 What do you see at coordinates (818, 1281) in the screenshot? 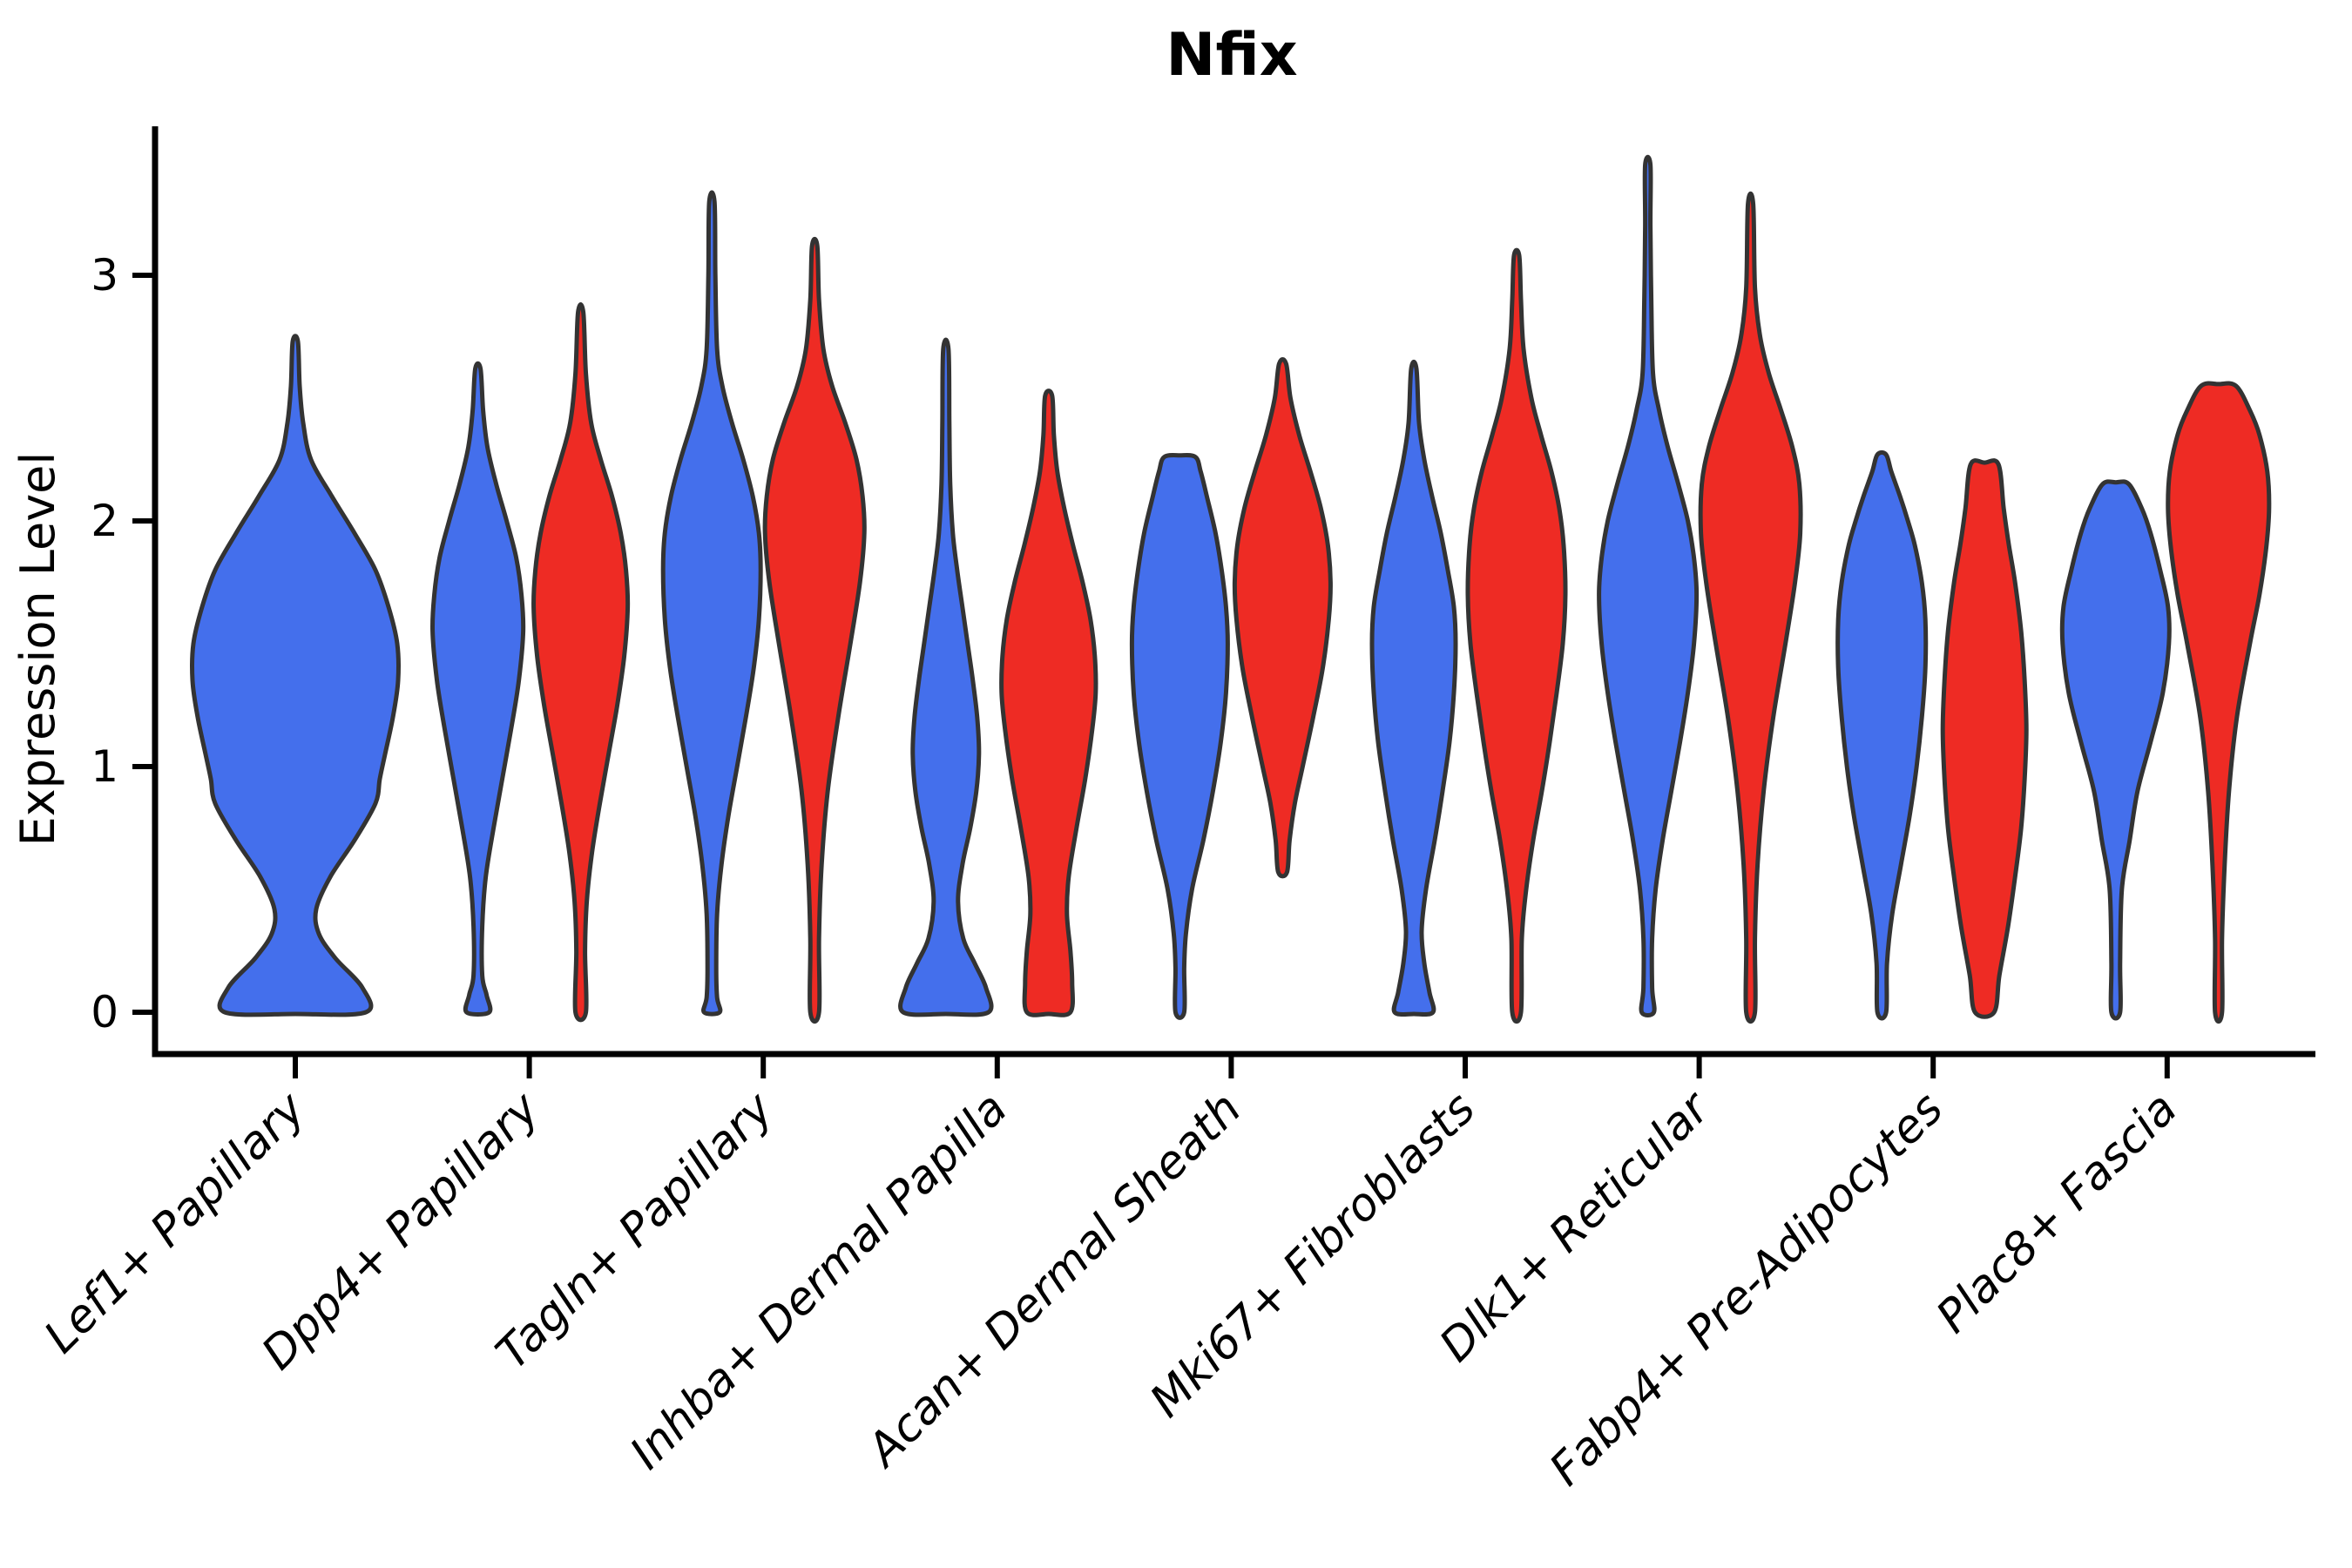
I see `x-tick-label-inhba-dermal-papilla: Inhba+ Dermal Papilla` at bounding box center [818, 1281].